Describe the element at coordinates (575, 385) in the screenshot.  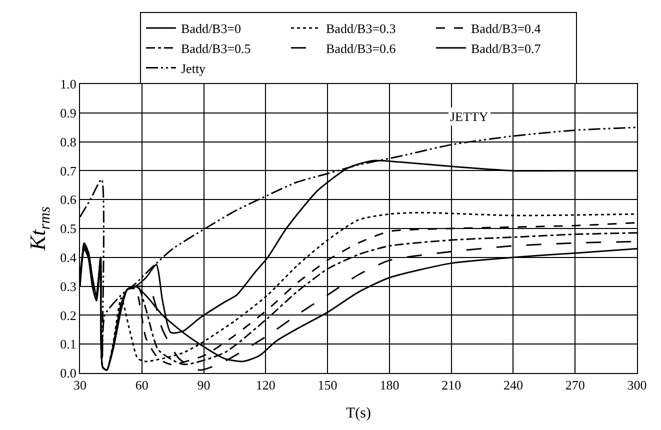
I see `x-tick-label: 270` at that location.